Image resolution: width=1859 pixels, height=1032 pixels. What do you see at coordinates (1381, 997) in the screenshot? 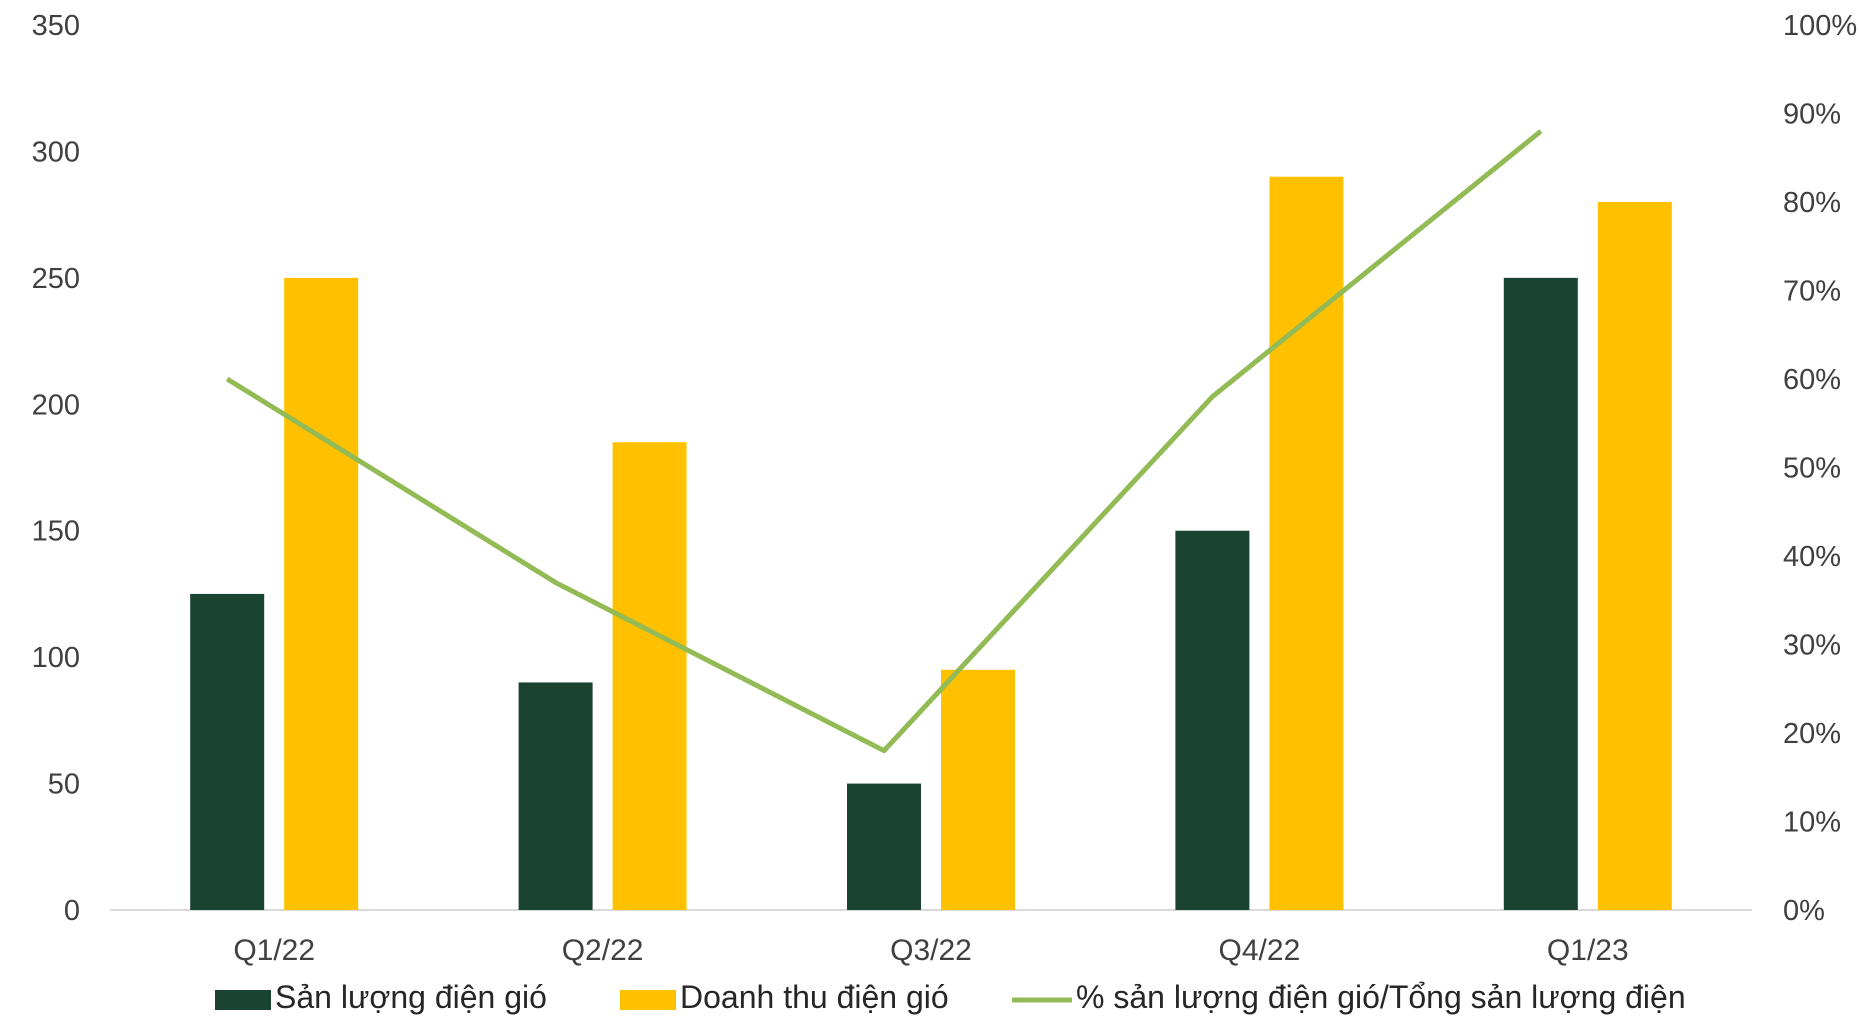
I see `legend-label: % sản lượng điện gió/Tổng sản lượng điện` at bounding box center [1381, 997].